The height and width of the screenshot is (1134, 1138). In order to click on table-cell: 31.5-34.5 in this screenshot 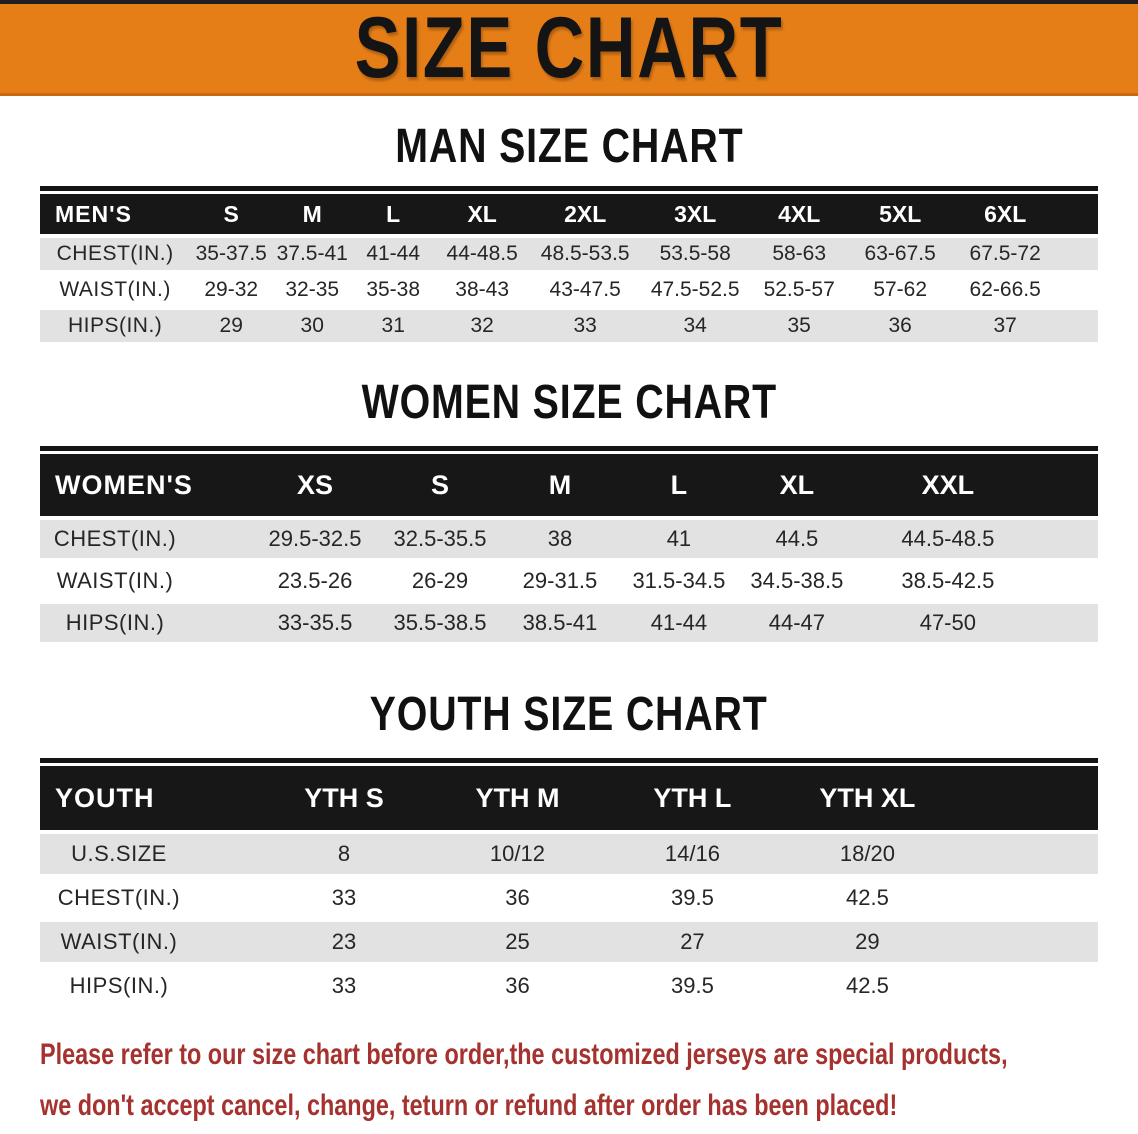, I will do `click(679, 580)`.